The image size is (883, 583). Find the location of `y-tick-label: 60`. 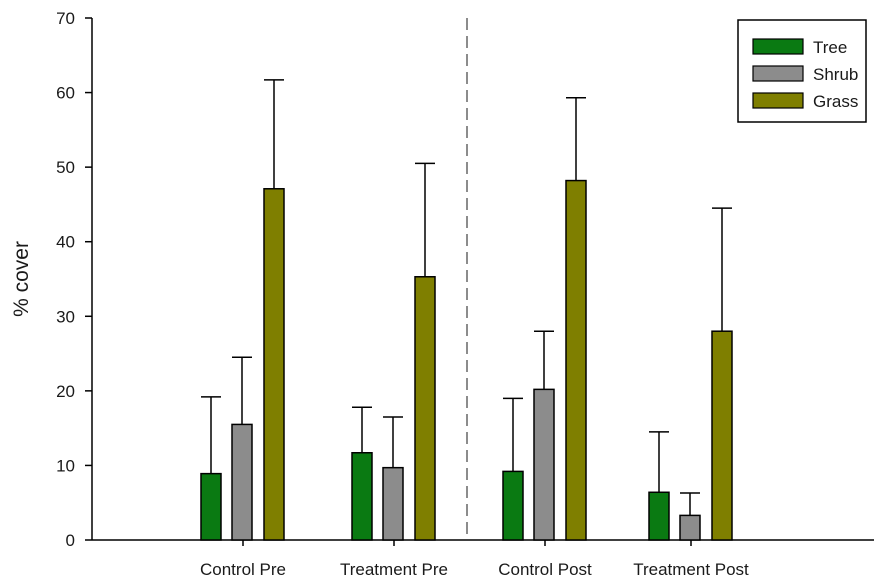

y-tick-label: 60 is located at coordinates (65, 93).